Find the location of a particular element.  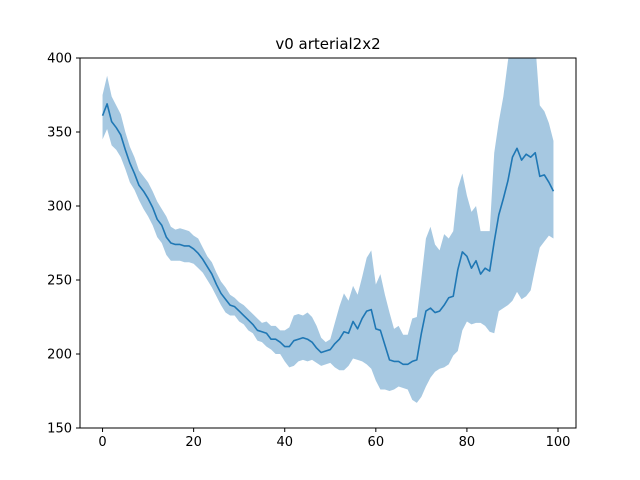

y-tick-label: 400 is located at coordinates (59, 59).